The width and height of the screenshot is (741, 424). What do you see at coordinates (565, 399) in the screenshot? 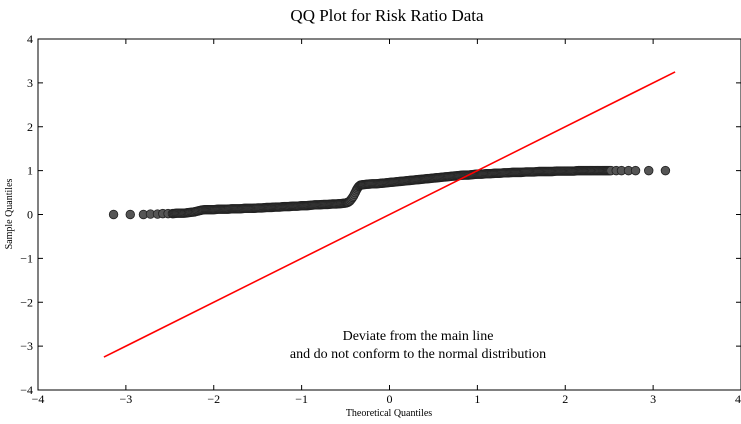
I see `x-tick-label: 2` at bounding box center [565, 399].